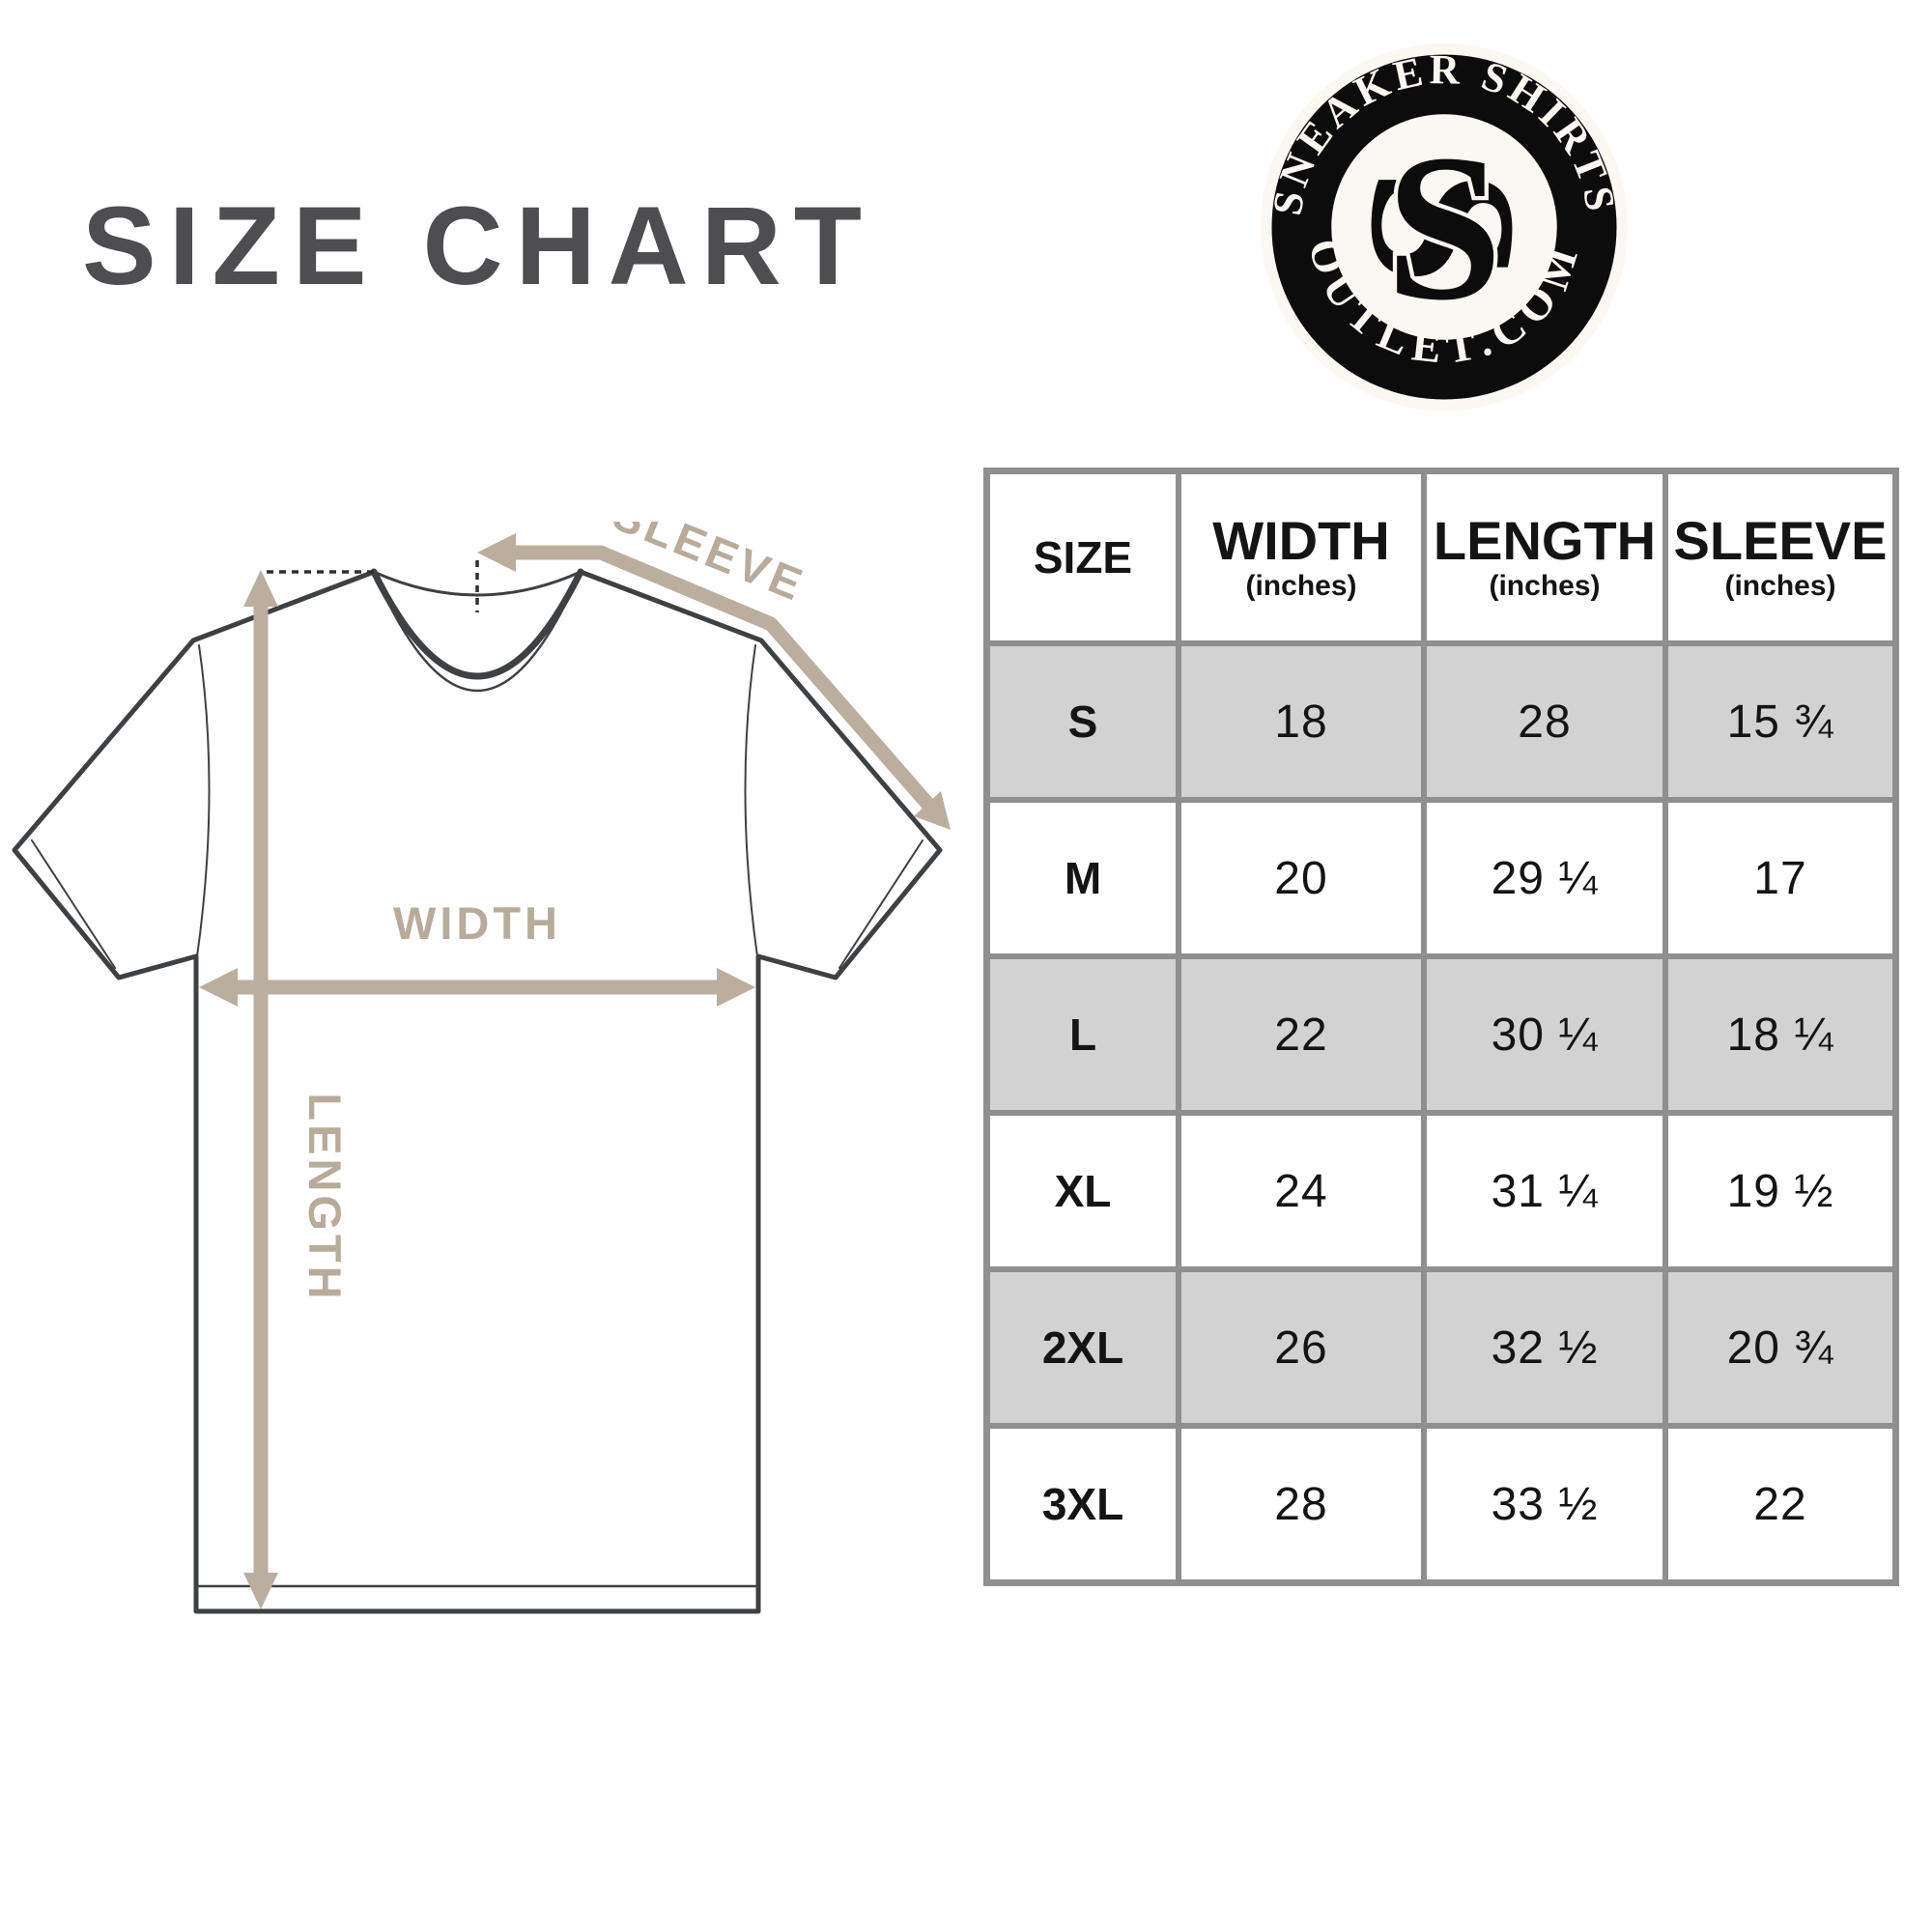  I want to click on width-arrowhead-right, so click(736, 987).